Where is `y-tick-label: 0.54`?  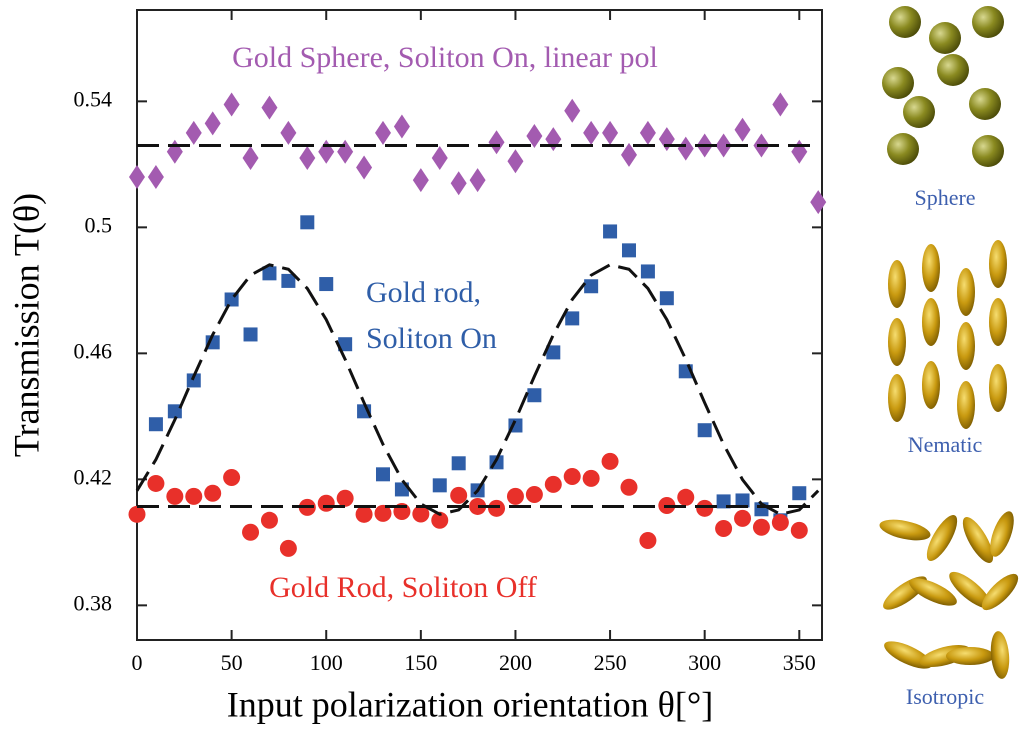 y-tick-label: 0.54 is located at coordinates (93, 98).